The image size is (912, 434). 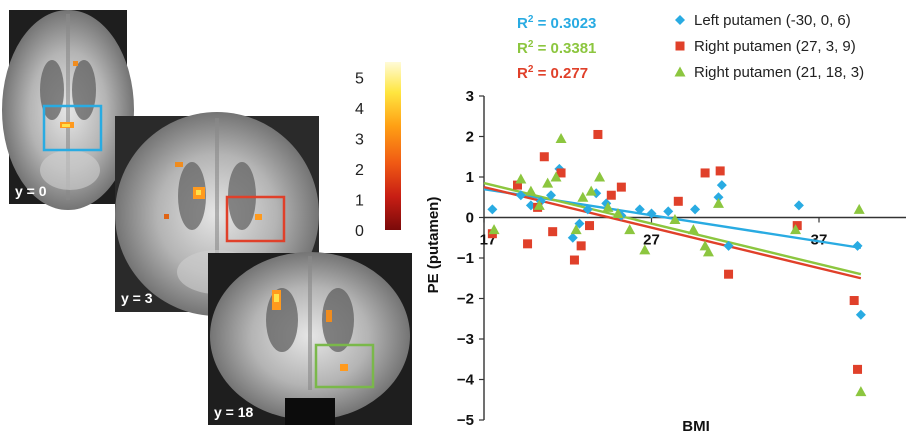 I want to click on brain-slice-y0: y = 0, so click(x=68, y=110).